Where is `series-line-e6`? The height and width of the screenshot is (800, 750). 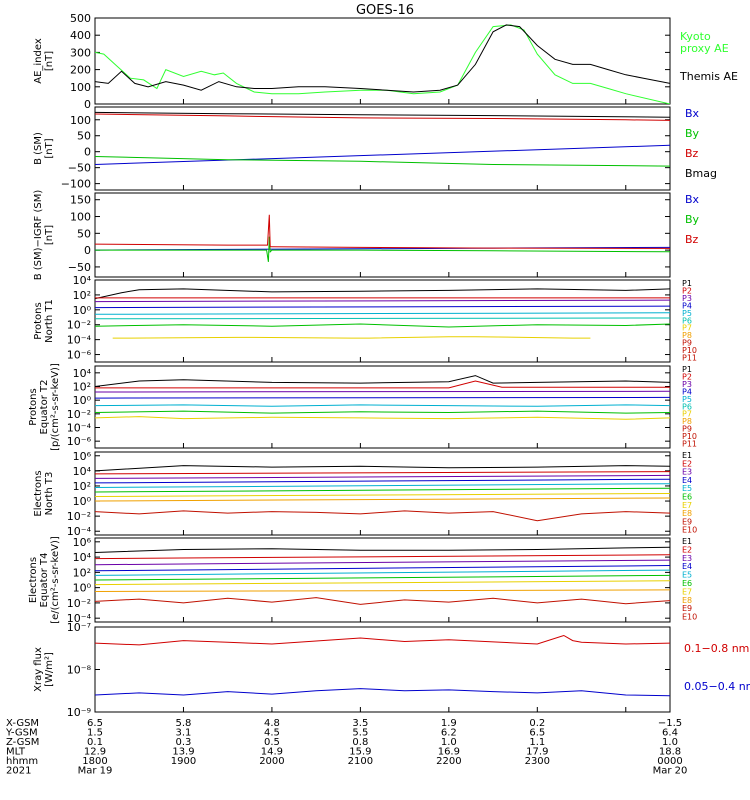
series-line-e6 is located at coordinates (382, 577).